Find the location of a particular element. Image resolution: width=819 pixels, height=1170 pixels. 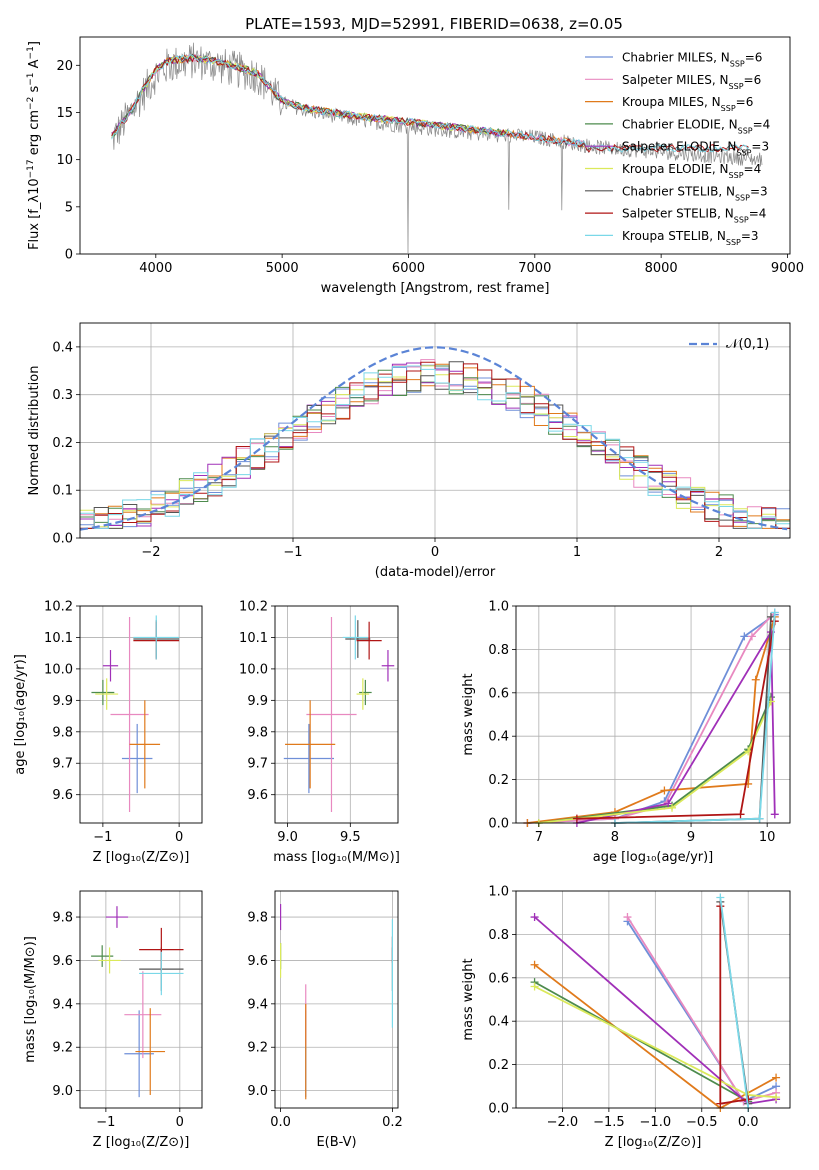

y-axis-label: age [log₁₀(age/yr)] is located at coordinates (20, 714).